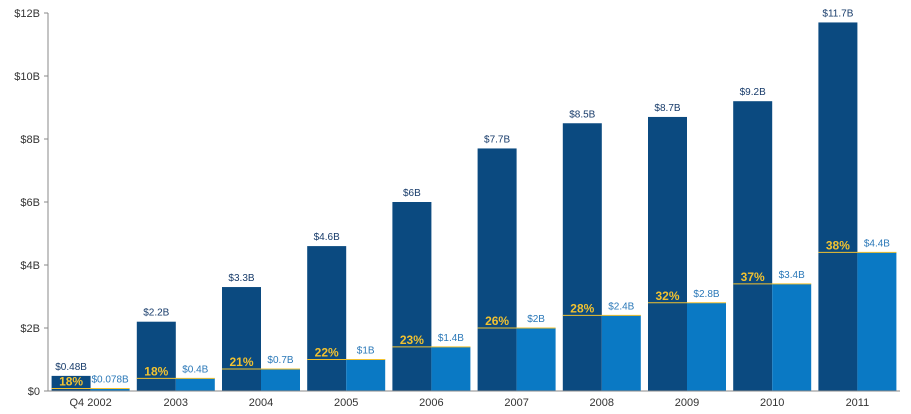 The height and width of the screenshot is (414, 911). I want to click on portion-value-label: $2B, so click(536, 319).